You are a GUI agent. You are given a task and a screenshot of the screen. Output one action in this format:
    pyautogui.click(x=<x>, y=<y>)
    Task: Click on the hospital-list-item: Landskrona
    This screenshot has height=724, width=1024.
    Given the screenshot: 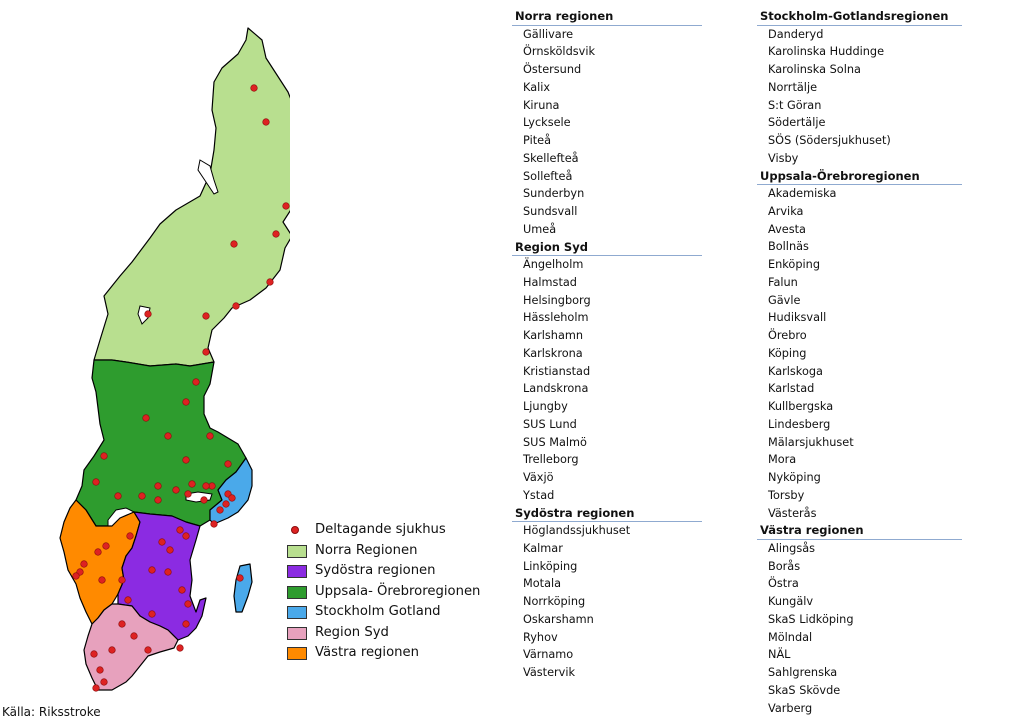 What is the action you would take?
    pyautogui.click(x=556, y=389)
    